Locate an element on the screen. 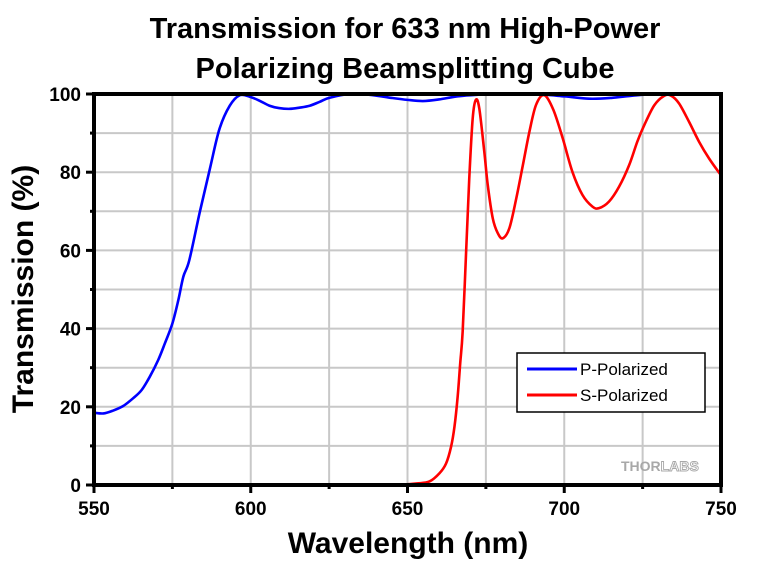 This screenshot has height=561, width=780. y-axis-label: Transmission (%) is located at coordinates (23, 289).